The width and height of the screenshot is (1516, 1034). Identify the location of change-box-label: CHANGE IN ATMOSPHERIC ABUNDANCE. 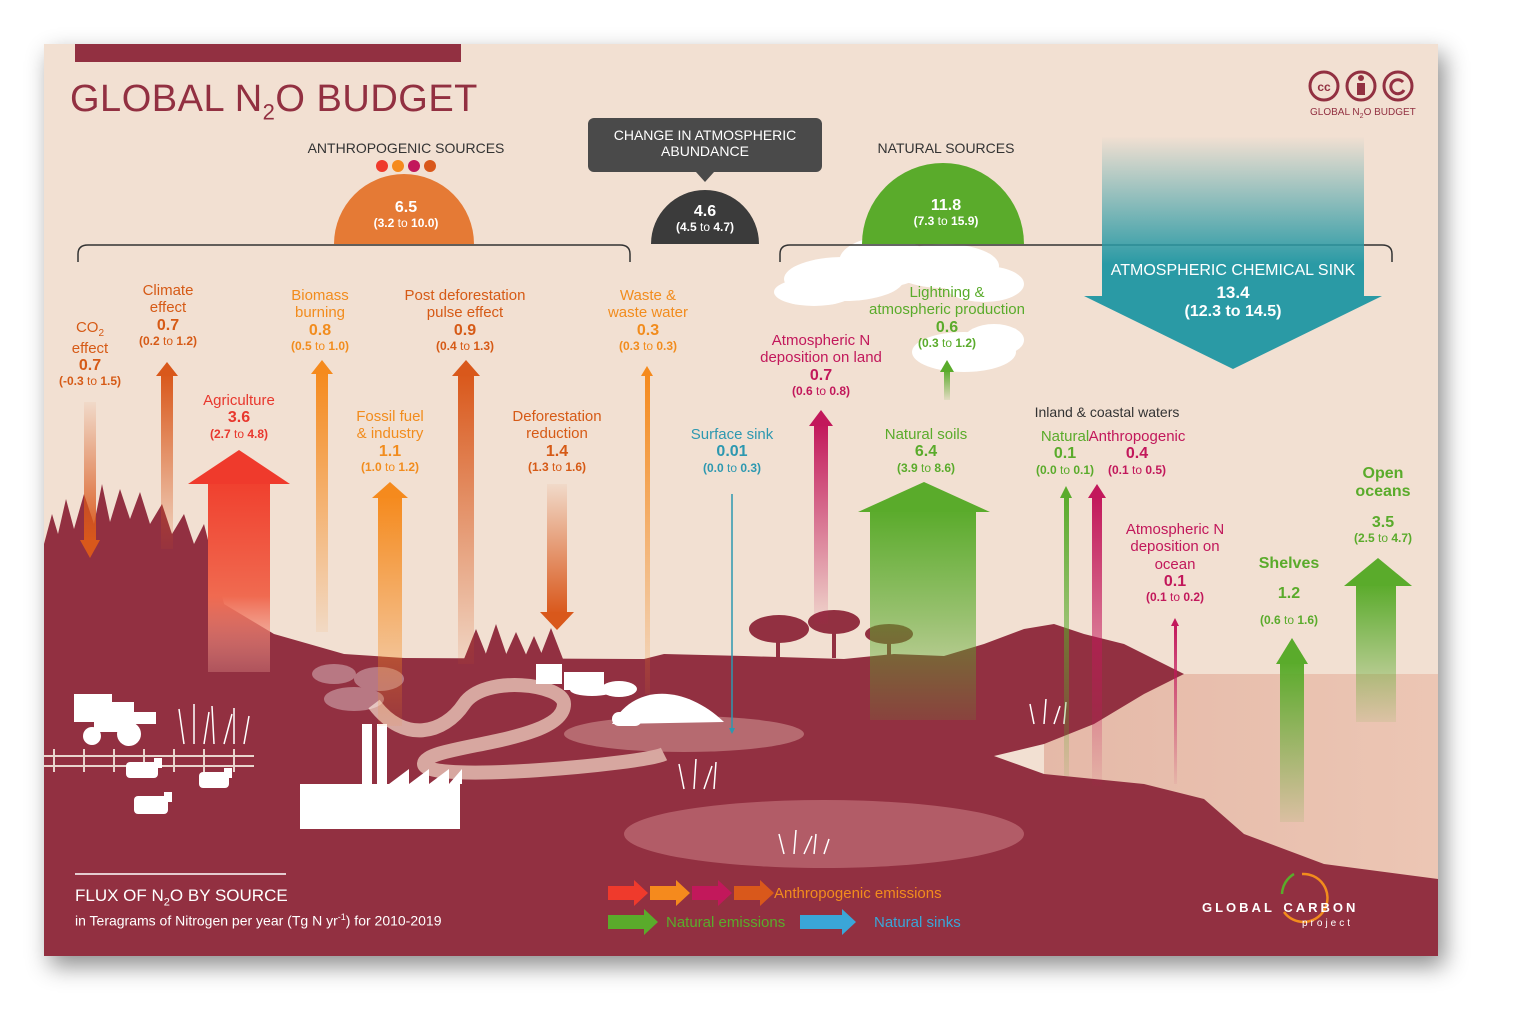
(705, 143).